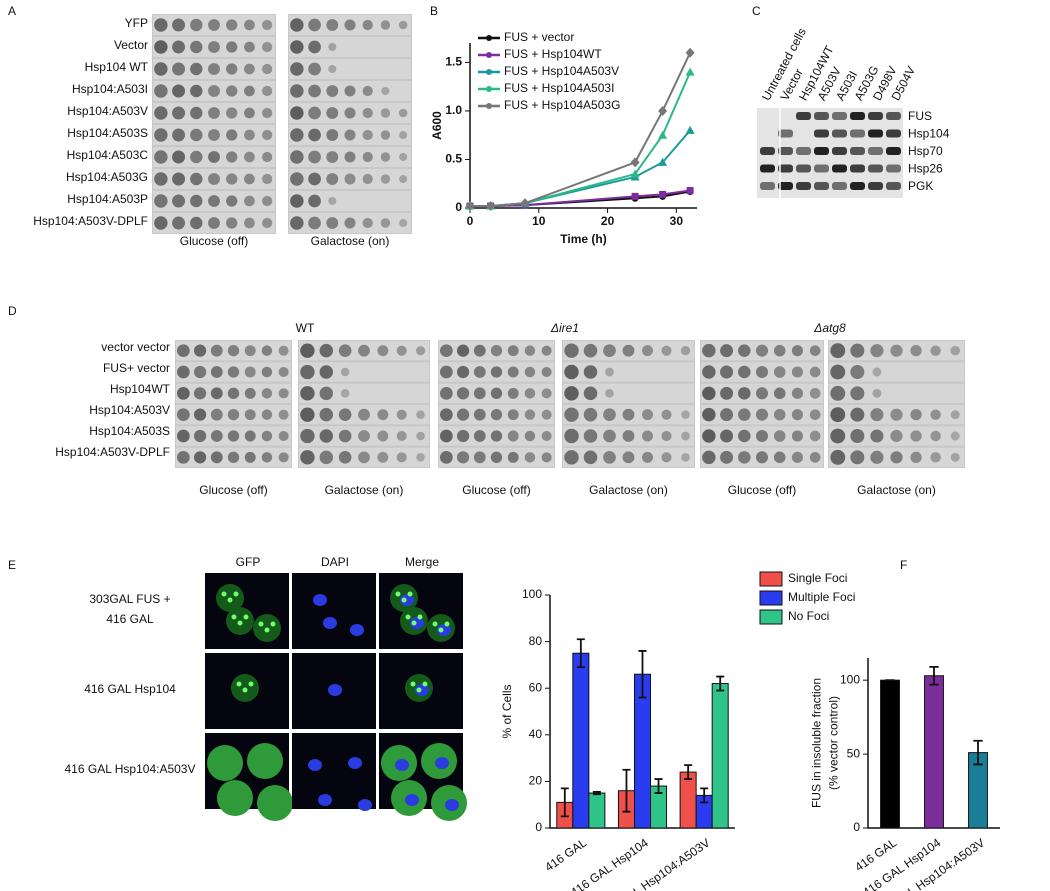 This screenshot has height=891, width=1050. Describe the element at coordinates (364, 490) in the screenshot. I see `caption: Galactose (on)` at that location.